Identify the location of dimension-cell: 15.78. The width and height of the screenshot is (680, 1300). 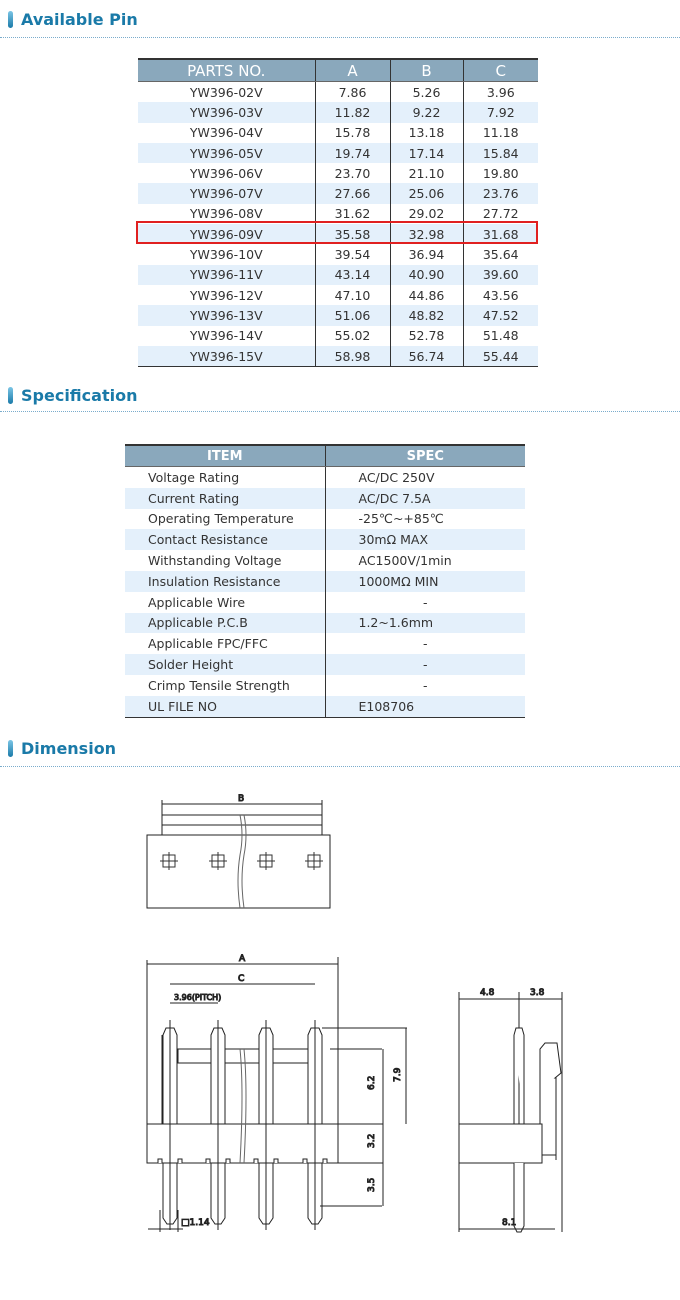
(352, 132).